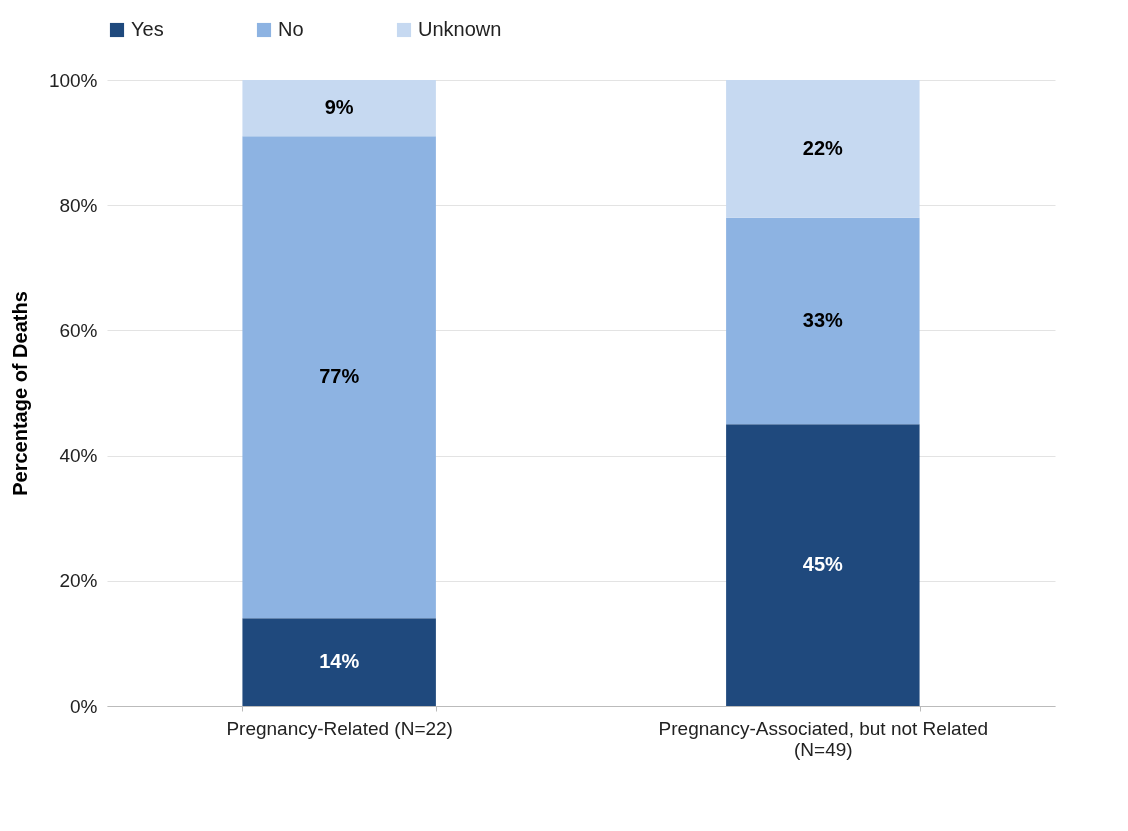 This screenshot has height=831, width=1128. I want to click on y-tick-label: 20%, so click(78, 581).